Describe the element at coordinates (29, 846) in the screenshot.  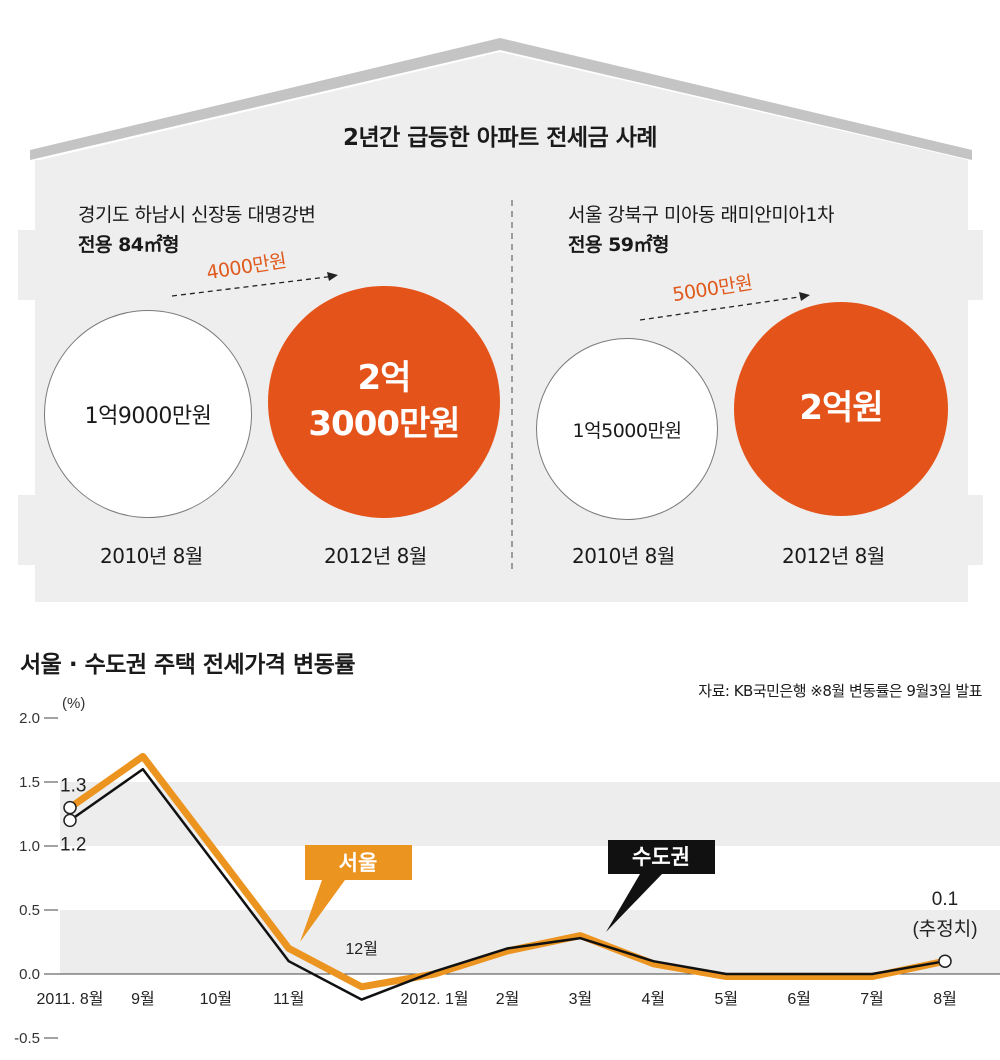
I see `y-tick-label: 1.0` at that location.